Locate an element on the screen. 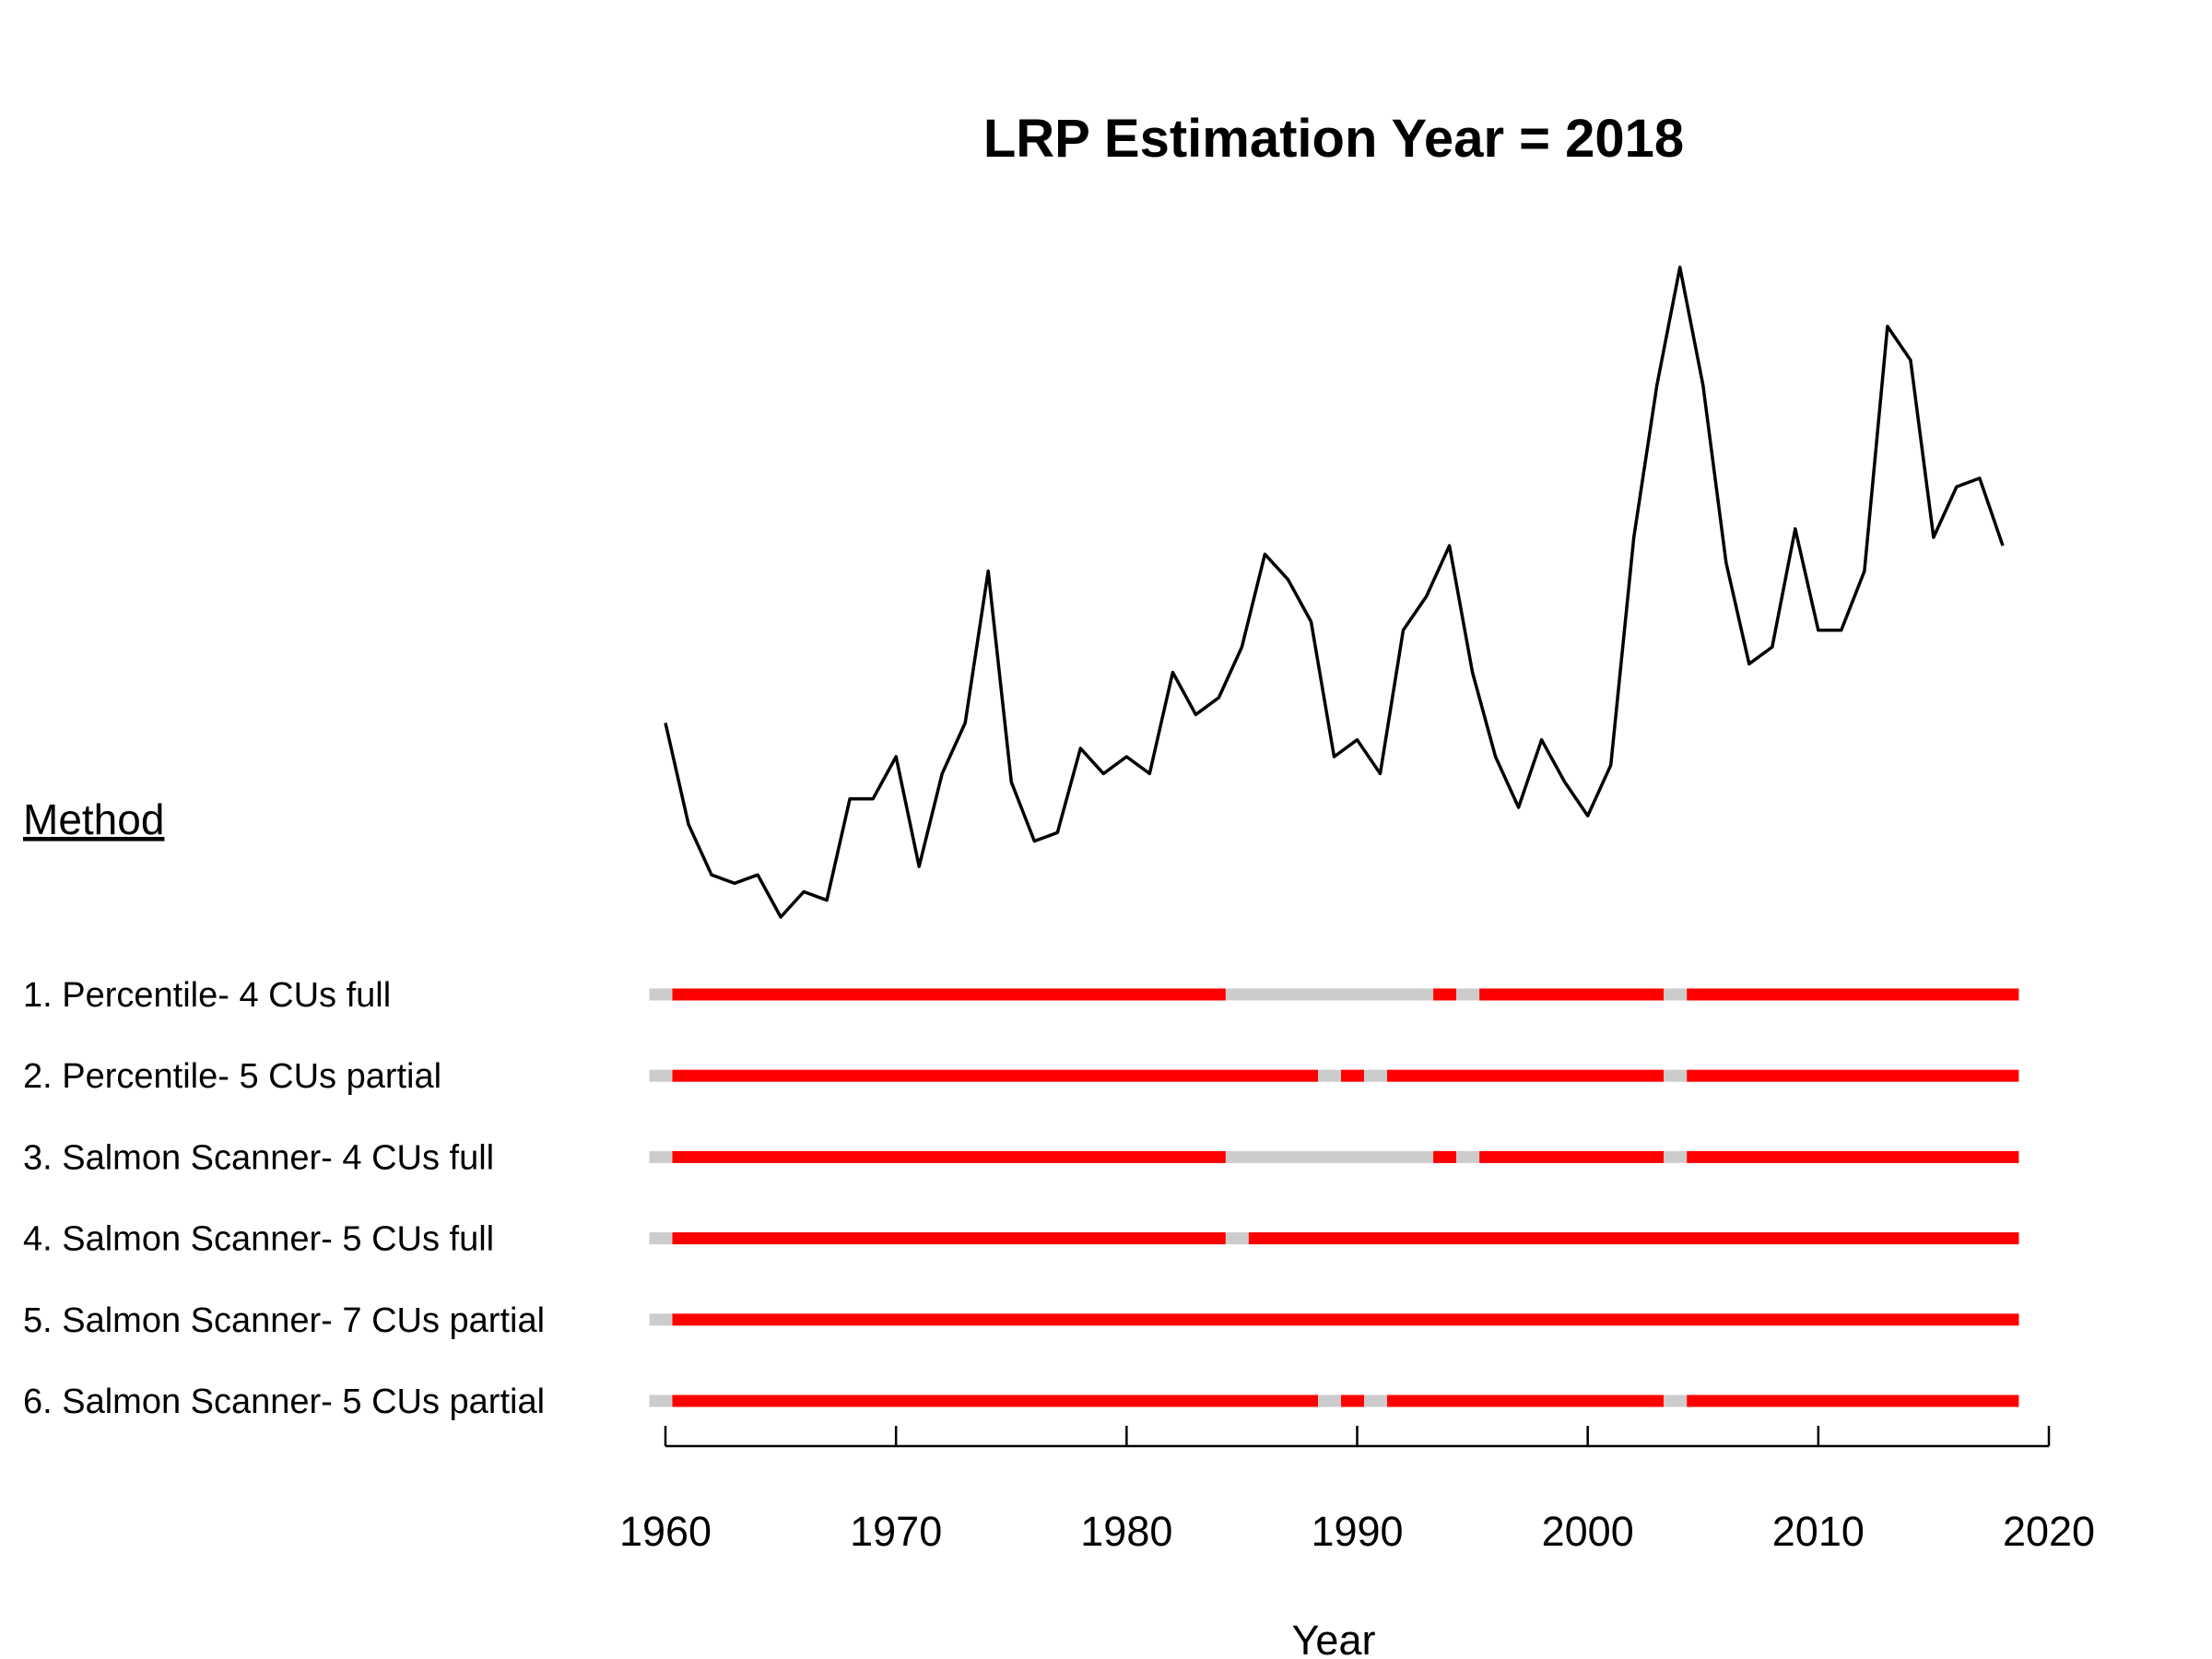 This screenshot has height=1659, width=2212. x-axis-title: Year is located at coordinates (1334, 1638).